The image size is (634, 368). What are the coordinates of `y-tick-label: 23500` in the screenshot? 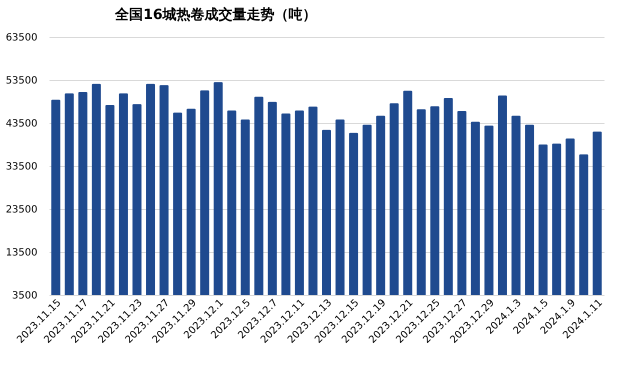 It's located at (22, 210).